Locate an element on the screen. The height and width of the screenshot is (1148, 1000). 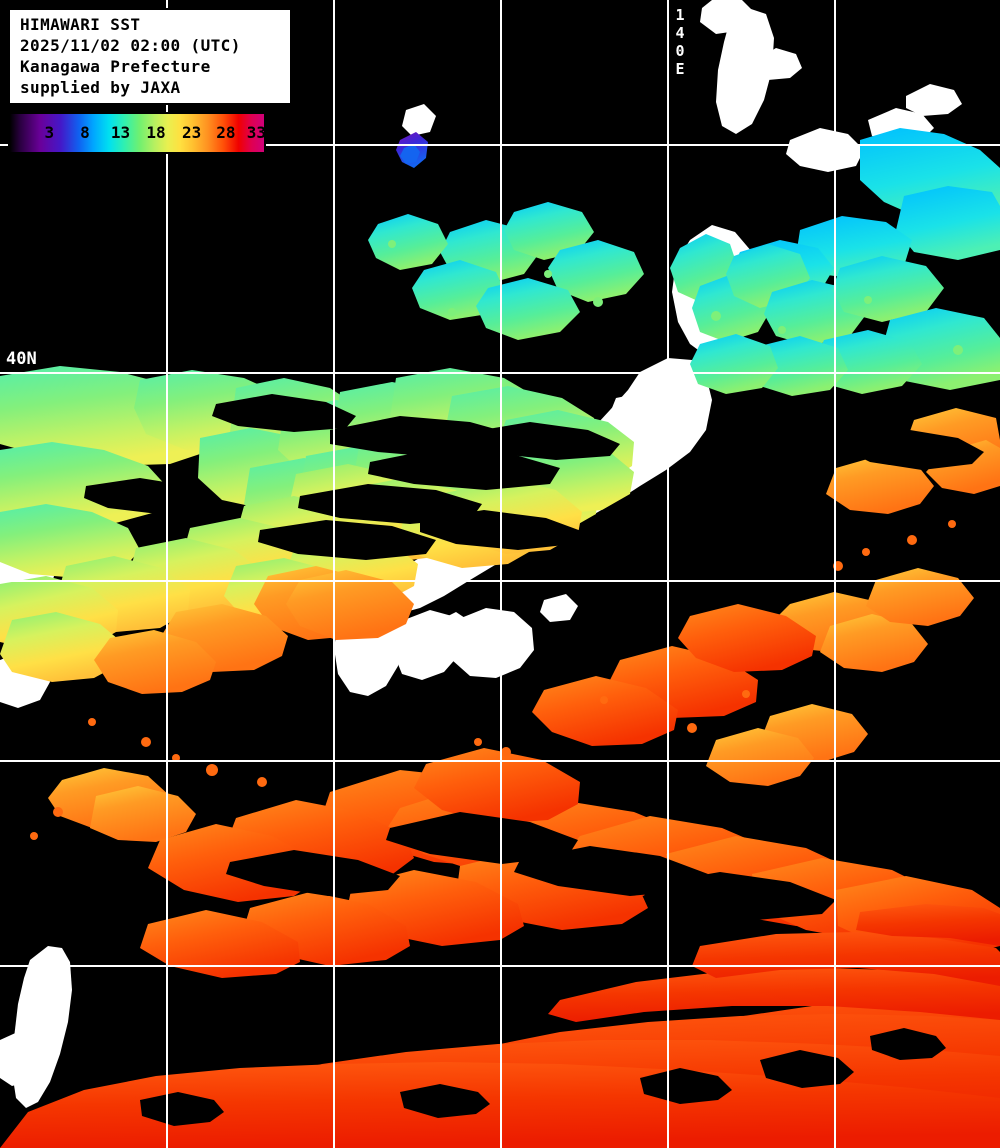
sst-green-north is located at coordinates (684, 299).